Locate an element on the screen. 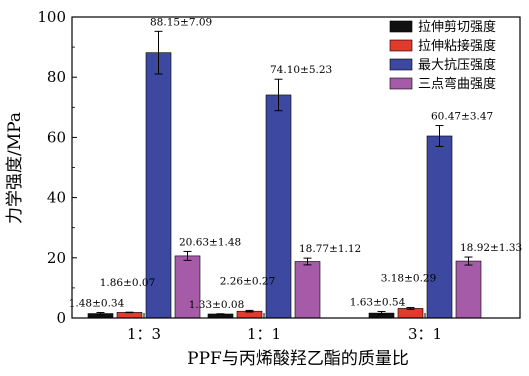  data-label: 18.92±1.33 is located at coordinates (491, 248).